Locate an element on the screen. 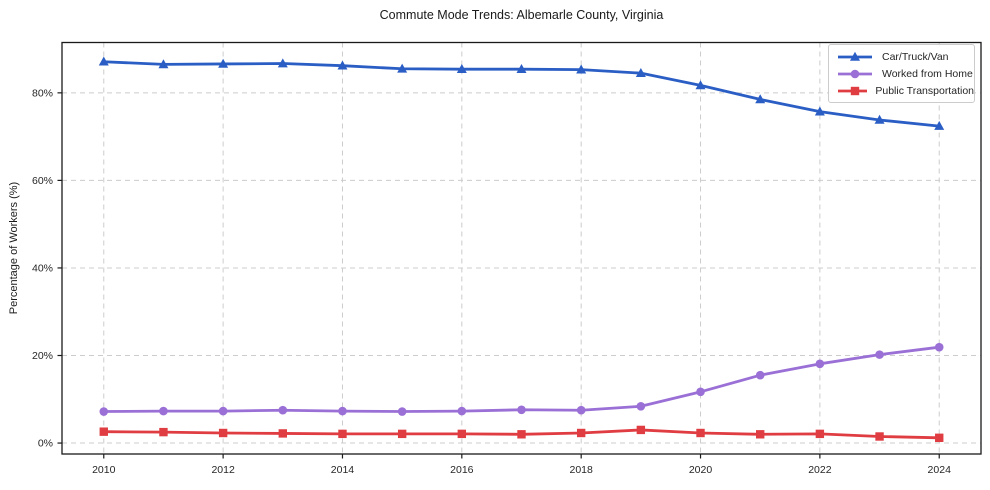 Image resolution: width=990 pixels, height=490 pixels. x-tick-label: 2014 is located at coordinates (343, 470).